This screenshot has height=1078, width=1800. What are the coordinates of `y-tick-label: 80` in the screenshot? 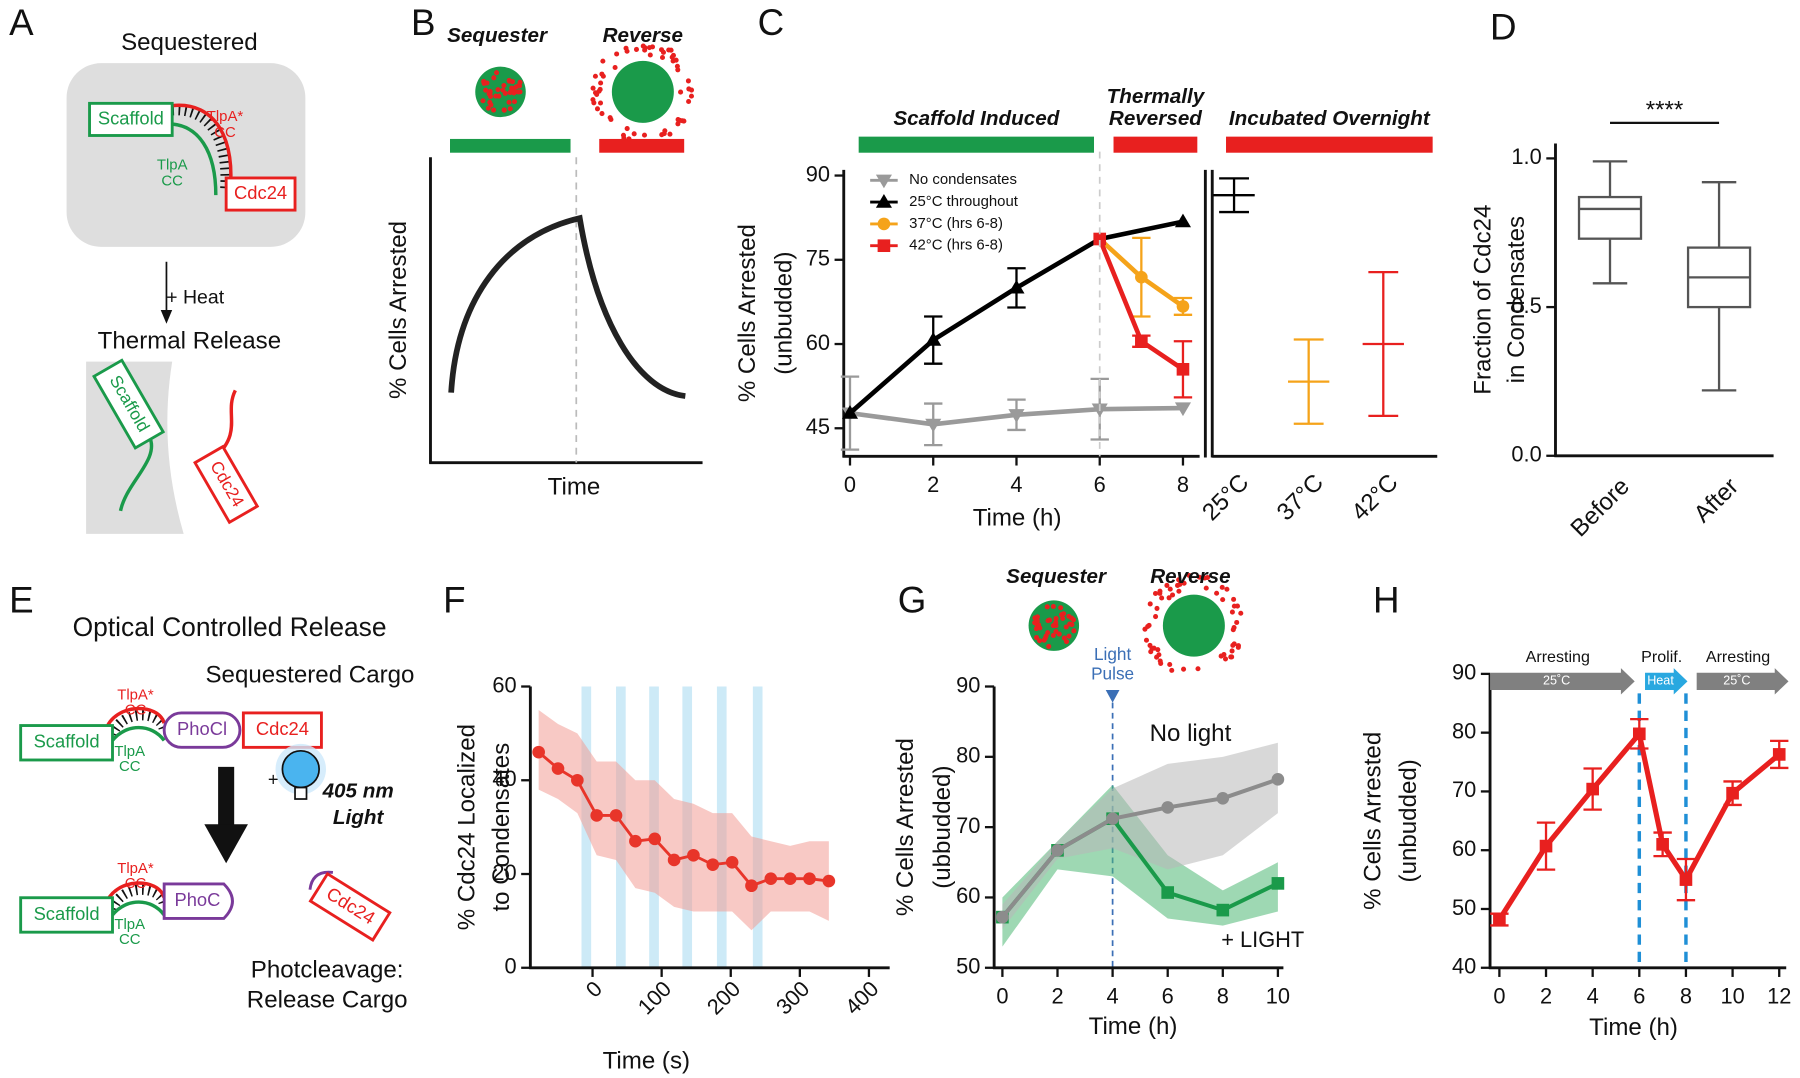 It's located at (1464, 730).